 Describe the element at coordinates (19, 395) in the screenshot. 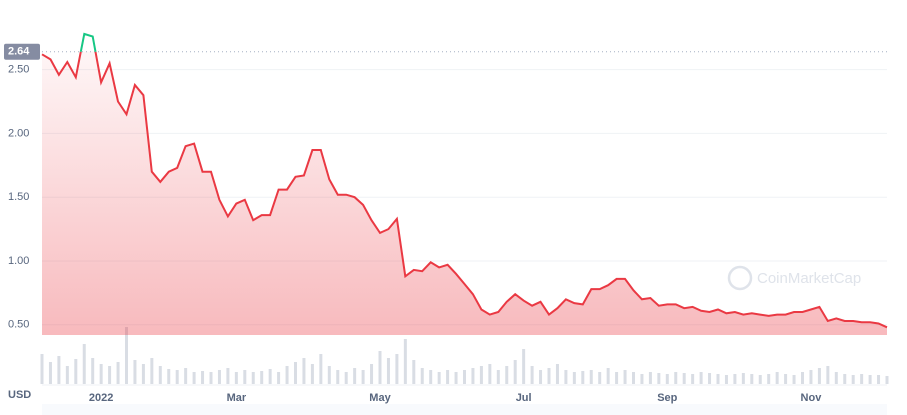

I see `currency-label: USD` at that location.